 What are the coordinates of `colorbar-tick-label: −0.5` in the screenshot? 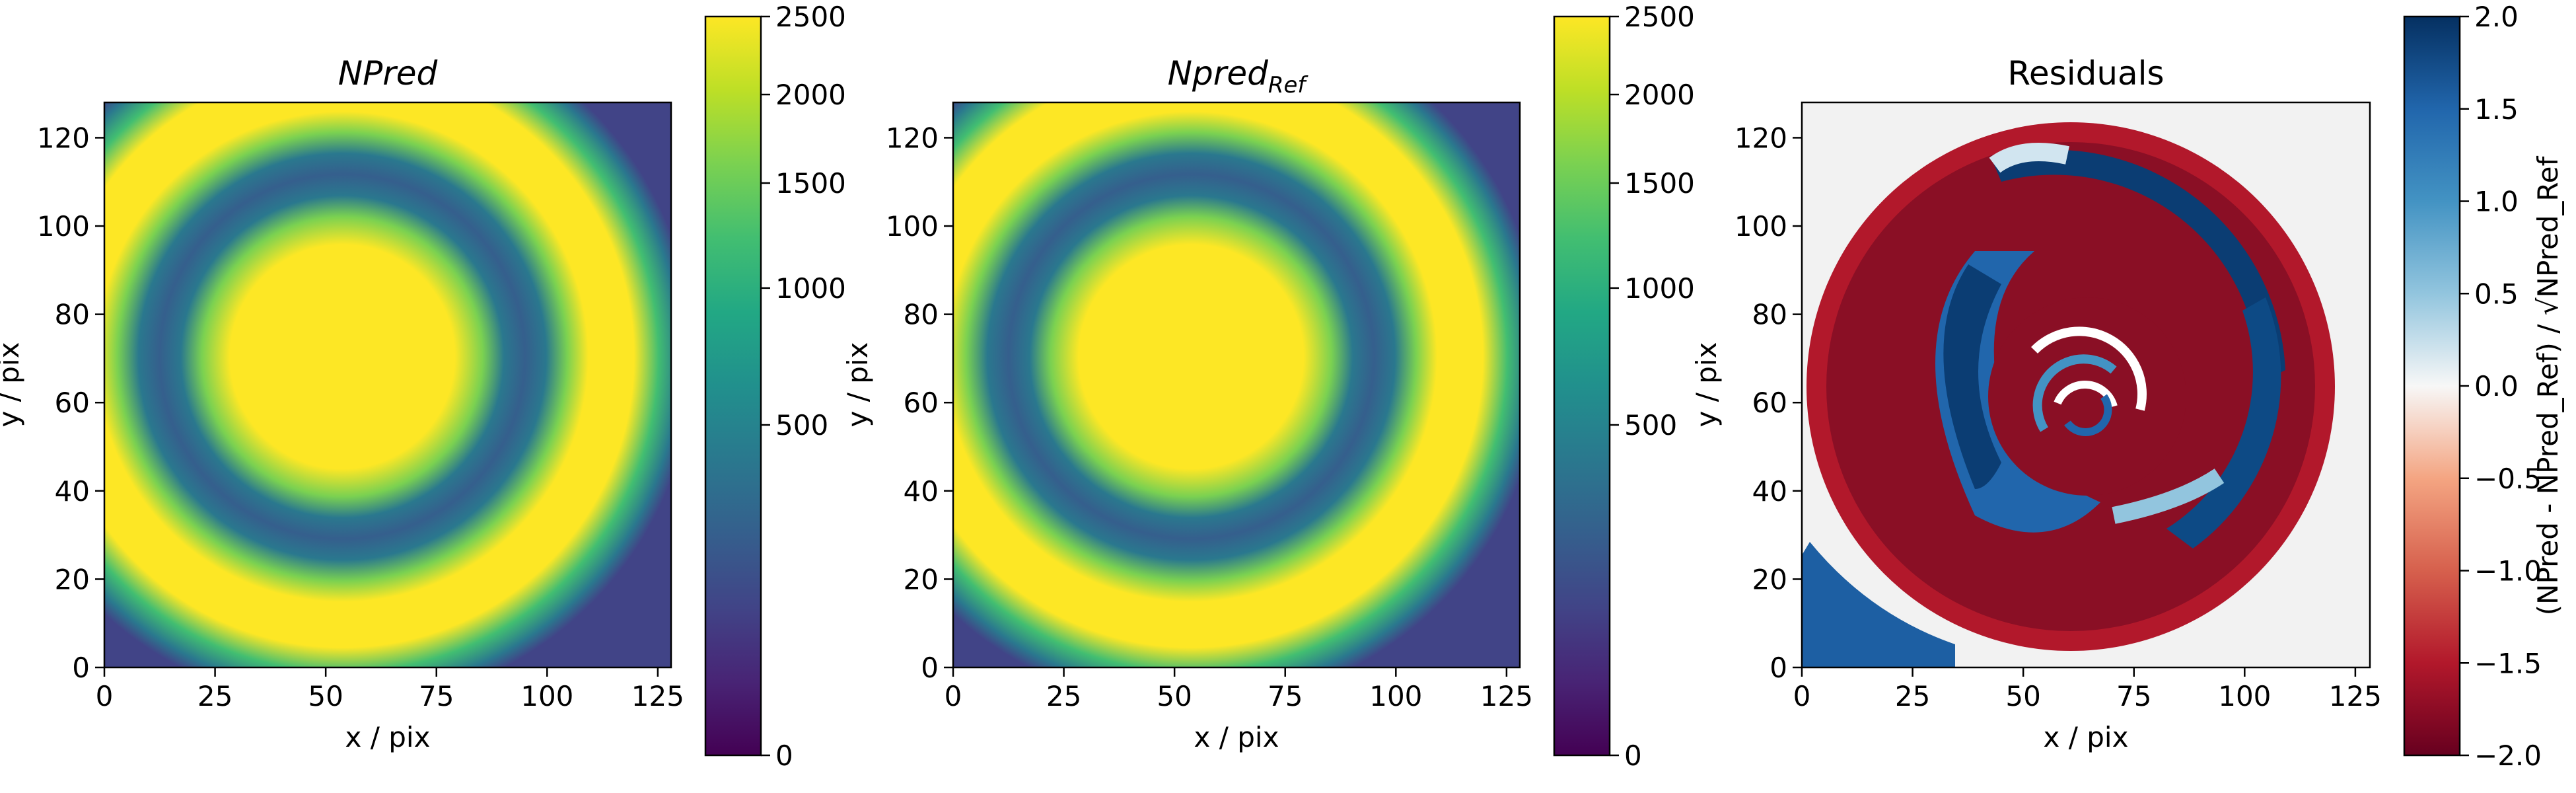 It's located at (2508, 479).